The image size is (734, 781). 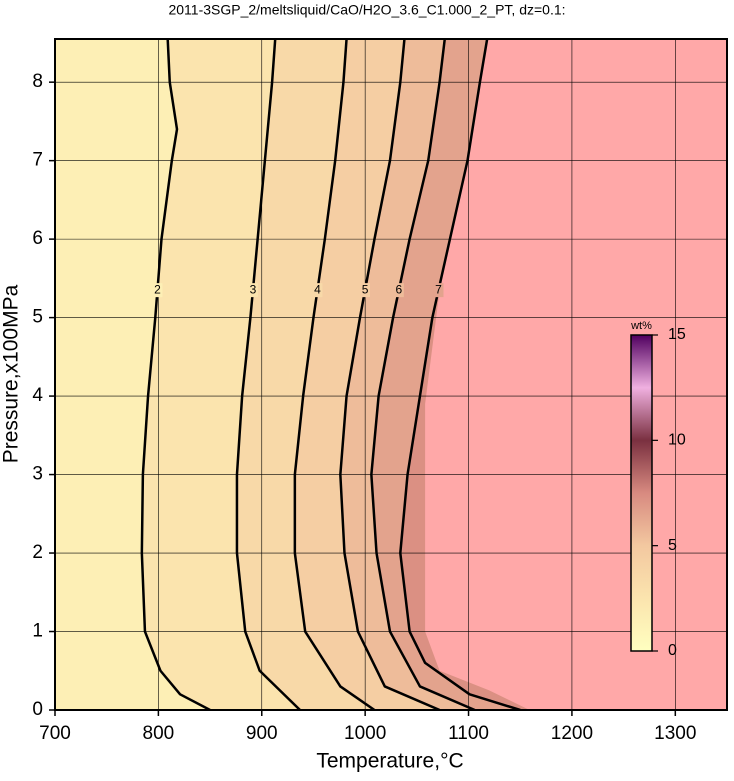 What do you see at coordinates (37, 631) in the screenshot?
I see `y-tick-label: 1` at bounding box center [37, 631].